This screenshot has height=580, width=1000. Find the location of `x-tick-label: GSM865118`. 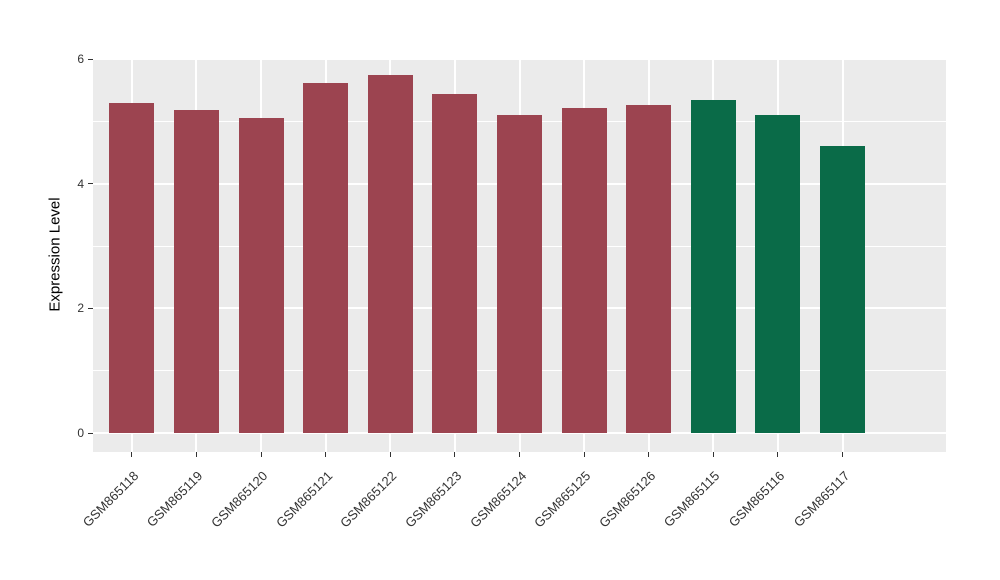

x-tick-label: GSM865118 is located at coordinates (110, 499).